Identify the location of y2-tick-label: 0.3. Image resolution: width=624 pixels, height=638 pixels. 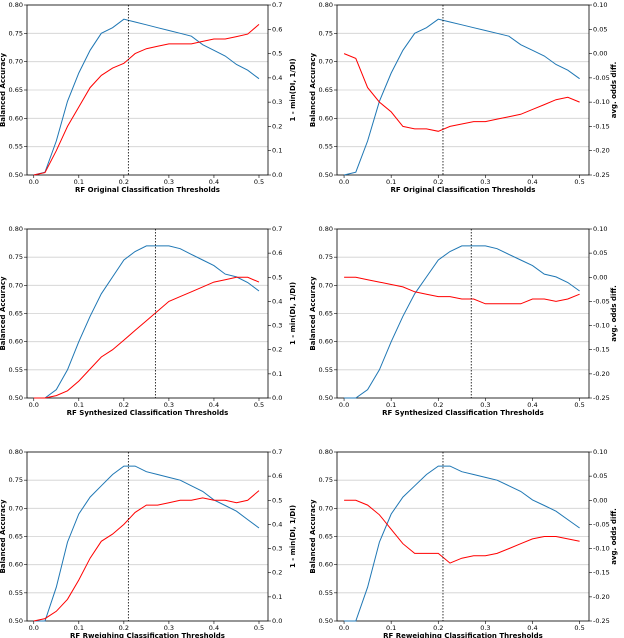
(277, 102).